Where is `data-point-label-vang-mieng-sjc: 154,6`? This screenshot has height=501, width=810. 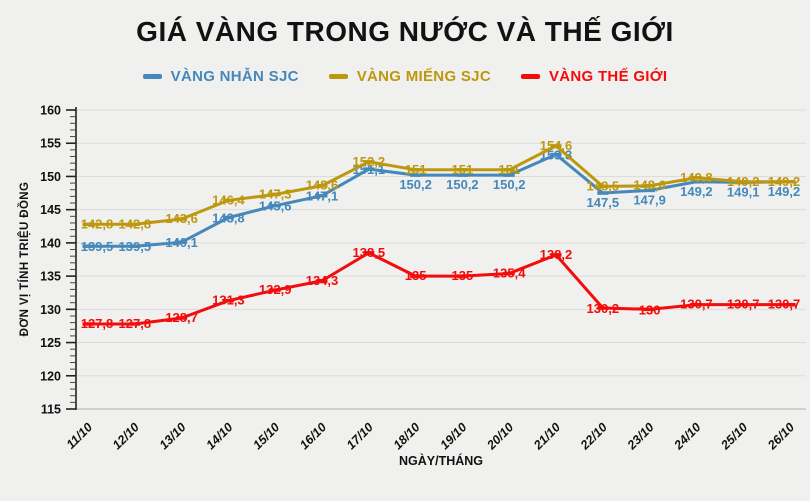
data-point-label-vang-mieng-sjc: 154,6 is located at coordinates (556, 145).